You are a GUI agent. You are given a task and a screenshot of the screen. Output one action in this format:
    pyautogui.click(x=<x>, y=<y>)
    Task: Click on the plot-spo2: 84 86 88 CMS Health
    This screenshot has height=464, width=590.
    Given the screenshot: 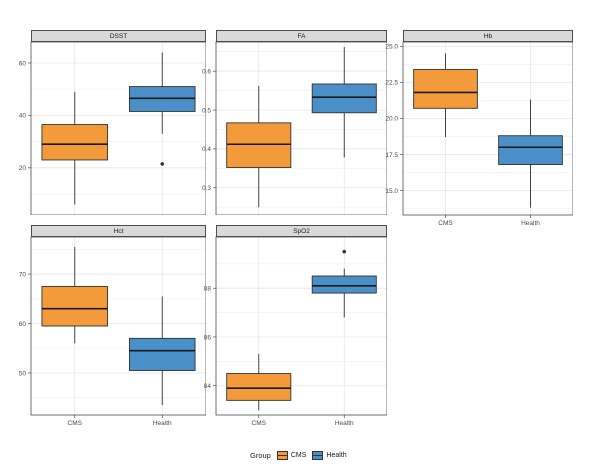 What is the action you would take?
    pyautogui.click(x=295, y=331)
    